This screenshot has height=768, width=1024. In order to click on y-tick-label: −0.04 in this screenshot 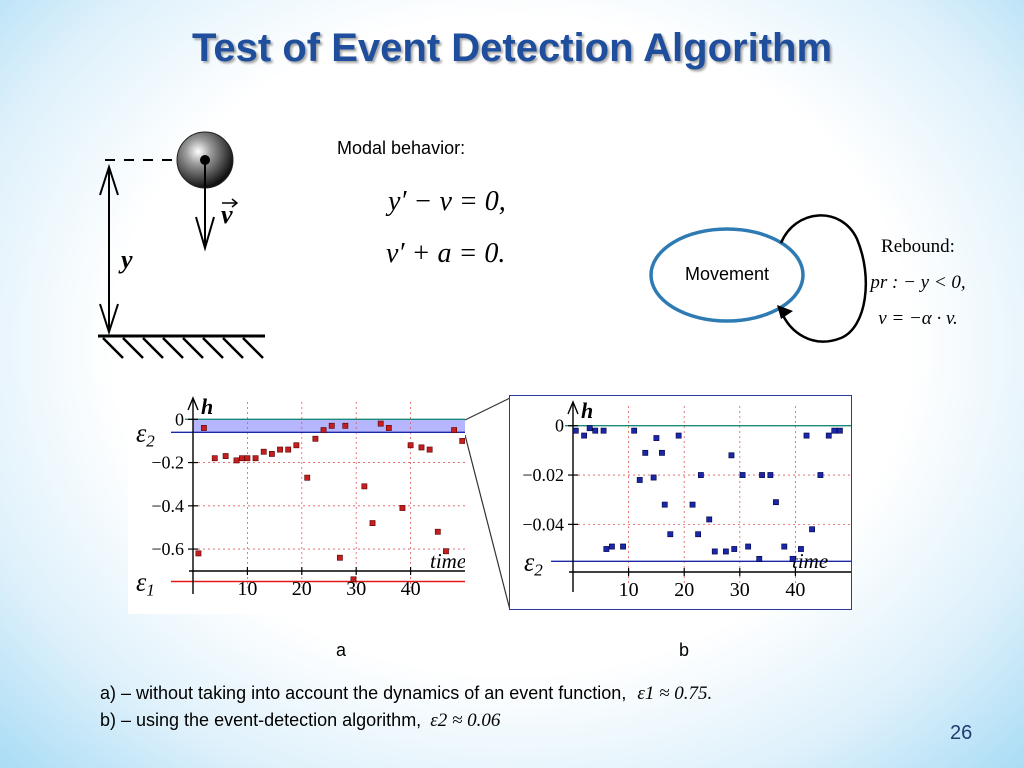, I will do `click(543, 524)`.